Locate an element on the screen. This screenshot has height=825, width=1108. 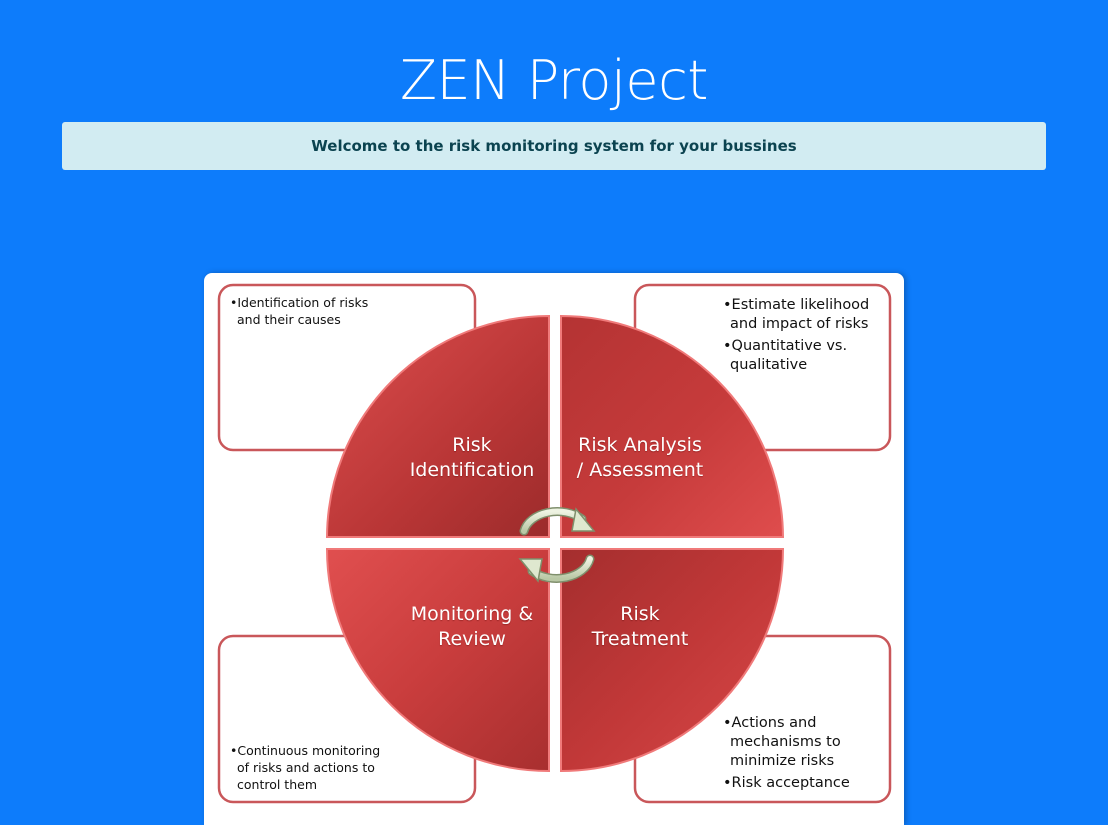
label-line: Review is located at coordinates (472, 639).